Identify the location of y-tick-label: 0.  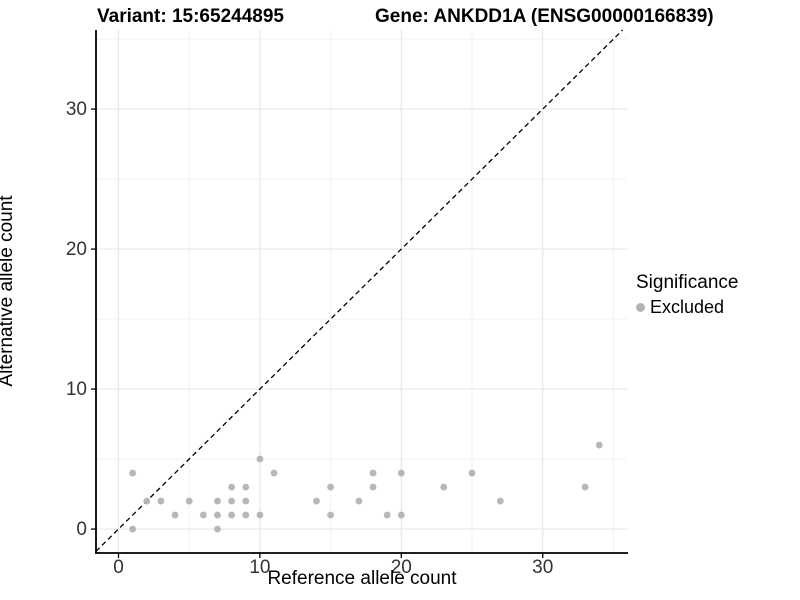
(81, 529).